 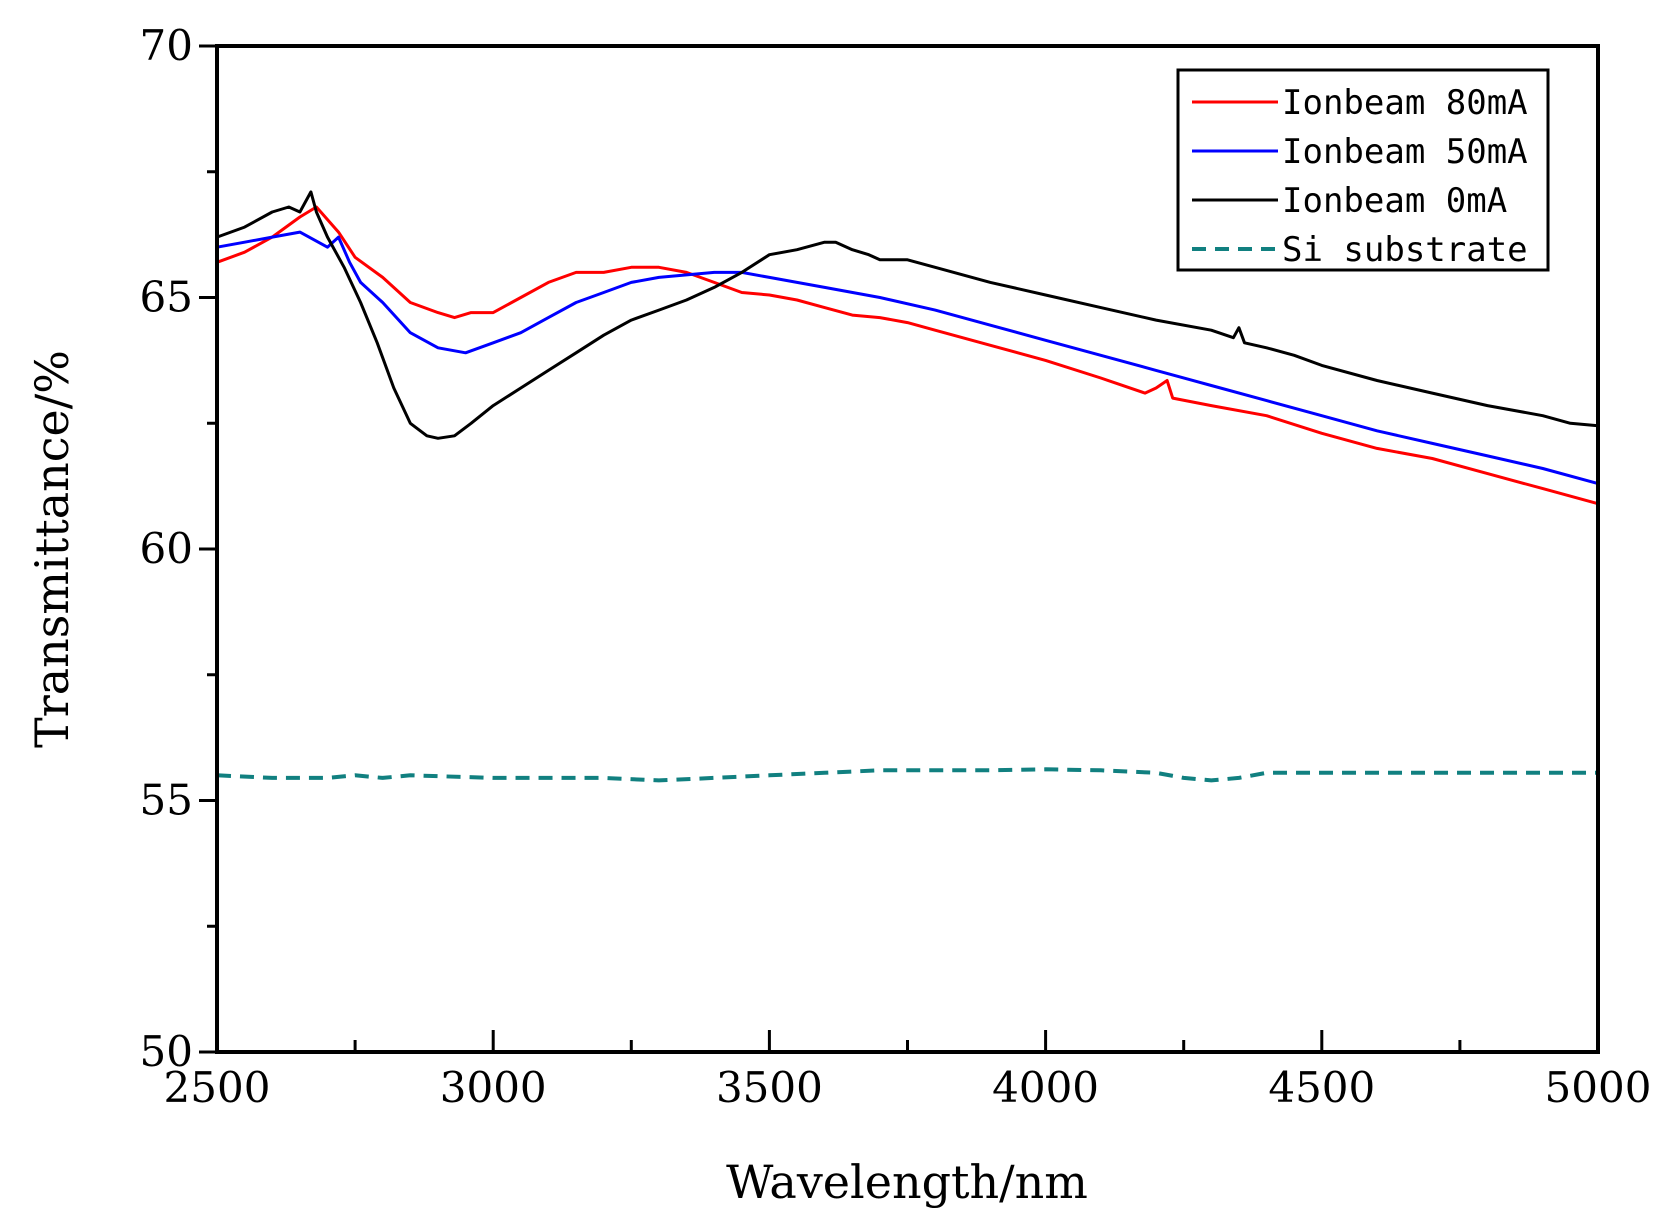 What do you see at coordinates (166, 45) in the screenshot?
I see `y-tick-label: 70` at bounding box center [166, 45].